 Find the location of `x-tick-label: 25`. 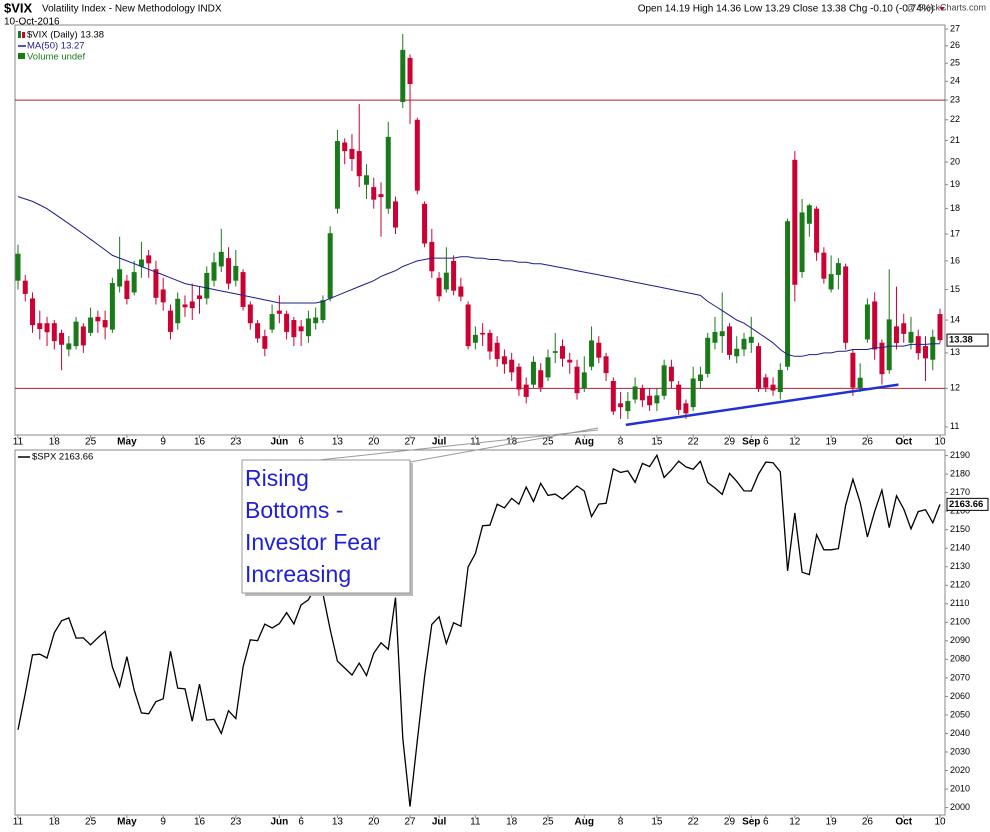

x-tick-label: 25 is located at coordinates (548, 822).